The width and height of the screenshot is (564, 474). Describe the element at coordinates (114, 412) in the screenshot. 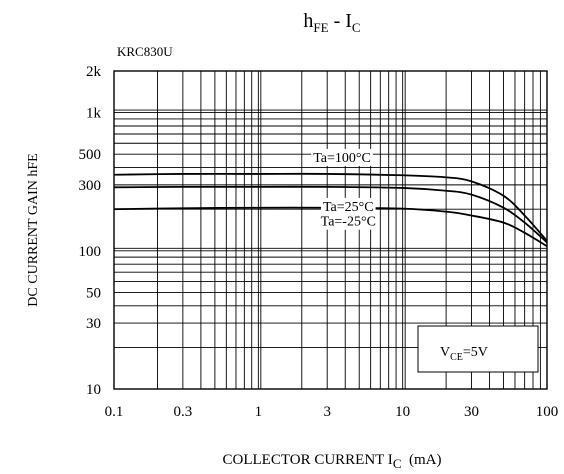

I see `x-tick-label: 0.1` at that location.